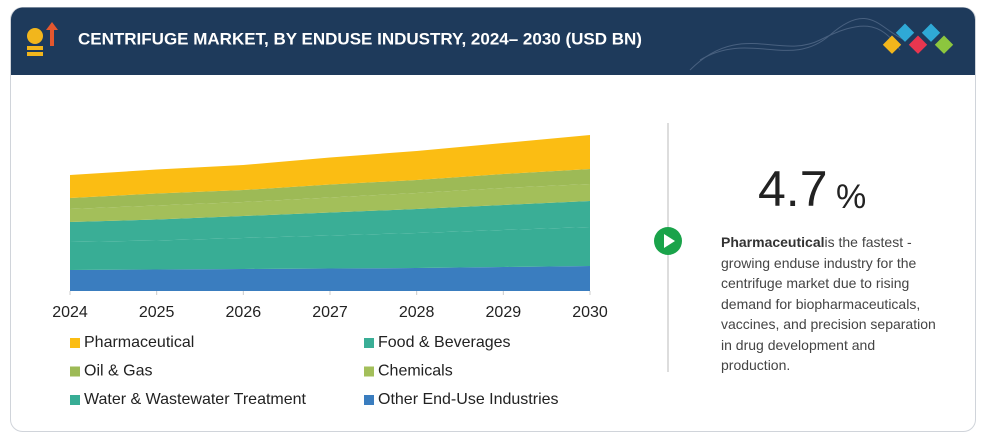 The image size is (986, 442). What do you see at coordinates (468, 399) in the screenshot?
I see `legend-label: Other End-Use Industries` at bounding box center [468, 399].